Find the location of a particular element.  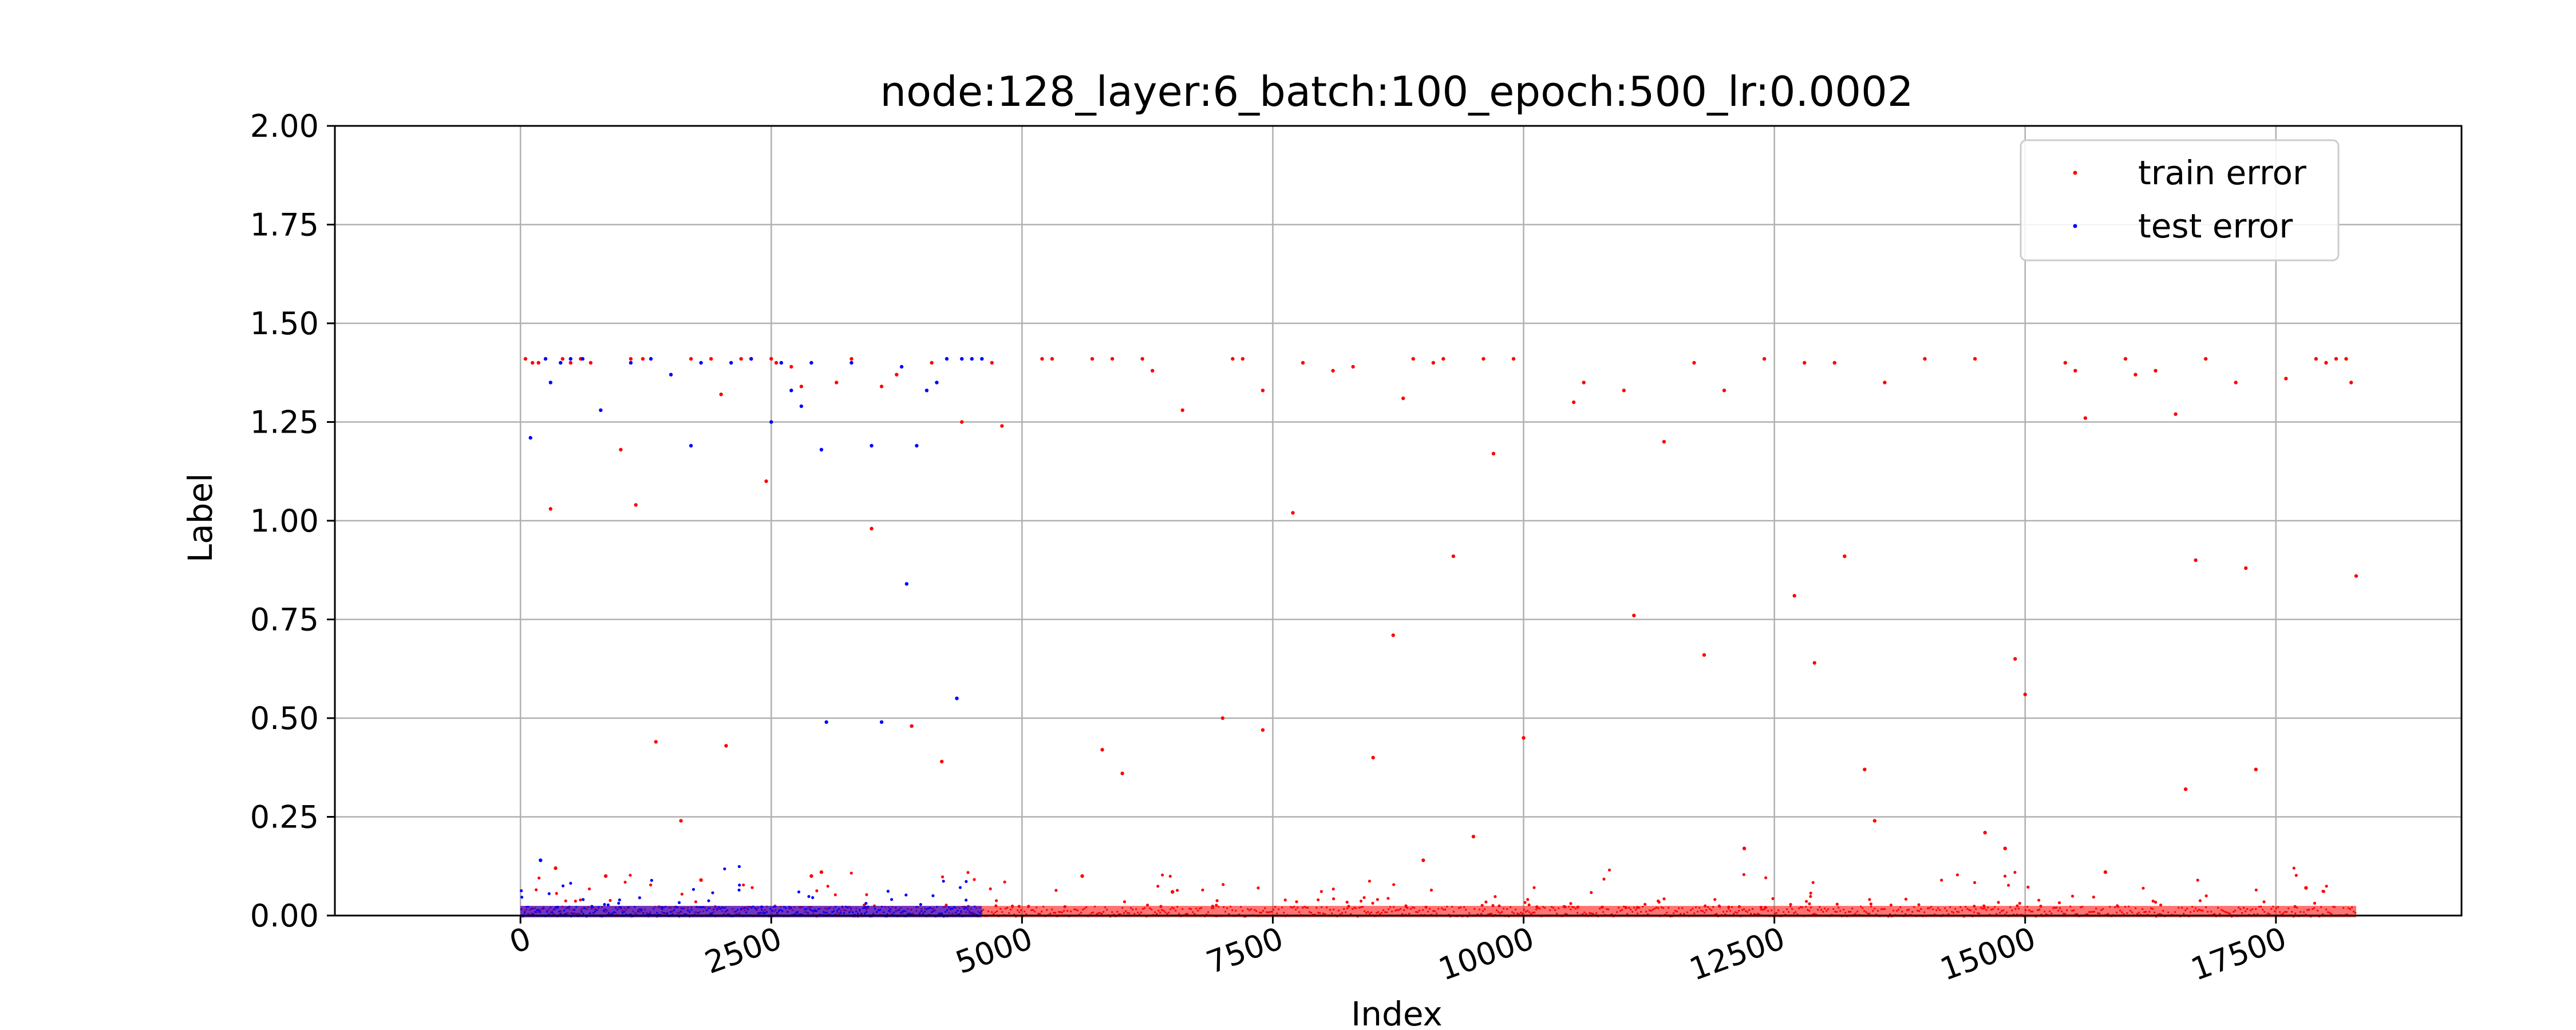

y-tick-label: 0.50 is located at coordinates (284, 718).